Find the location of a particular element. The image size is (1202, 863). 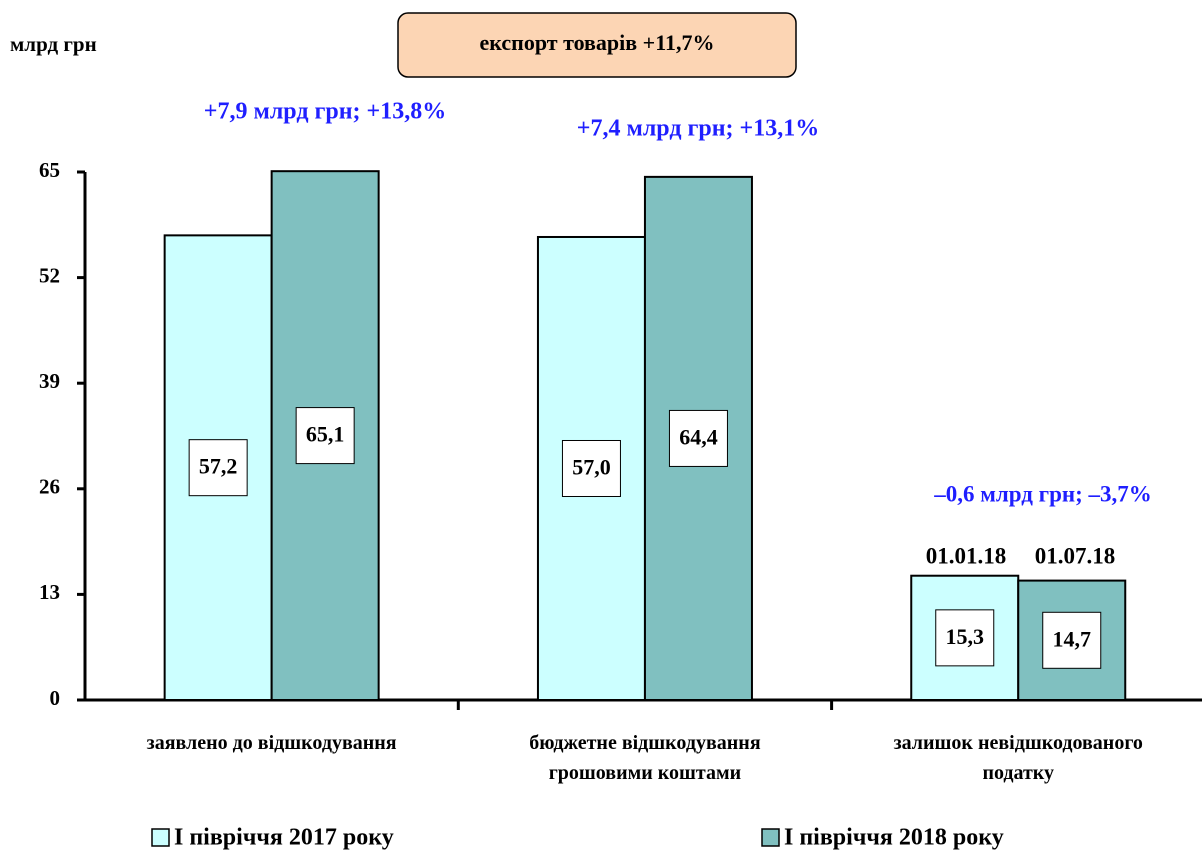

y-tick-label: 65 is located at coordinates (49, 170).